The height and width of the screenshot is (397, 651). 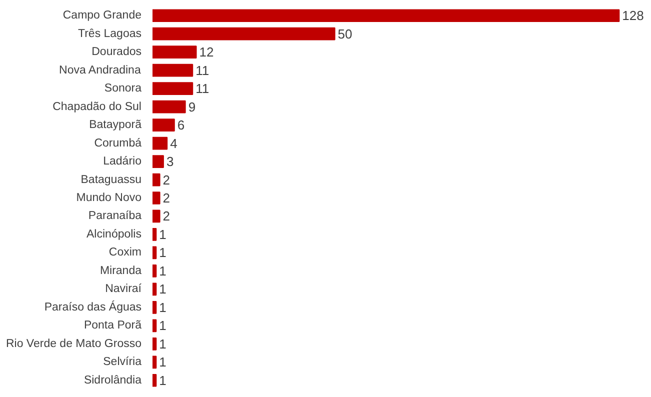 I want to click on y-tick-label: Naviraí, so click(x=123, y=289).